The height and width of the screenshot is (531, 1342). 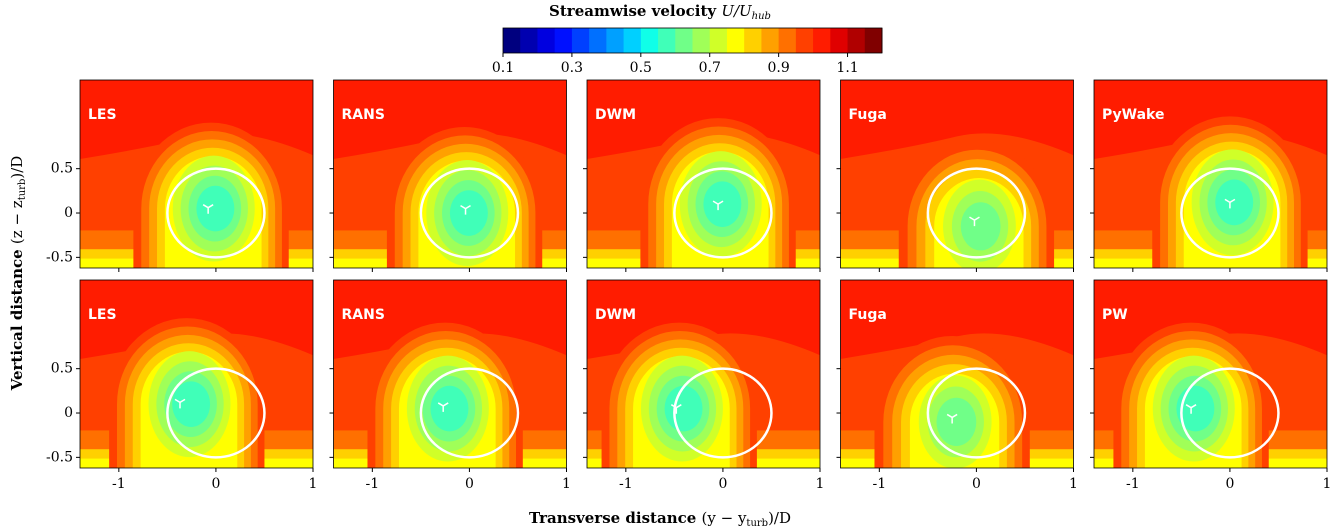 I want to click on x-label-text: Transverse distance, so click(x=612, y=518).